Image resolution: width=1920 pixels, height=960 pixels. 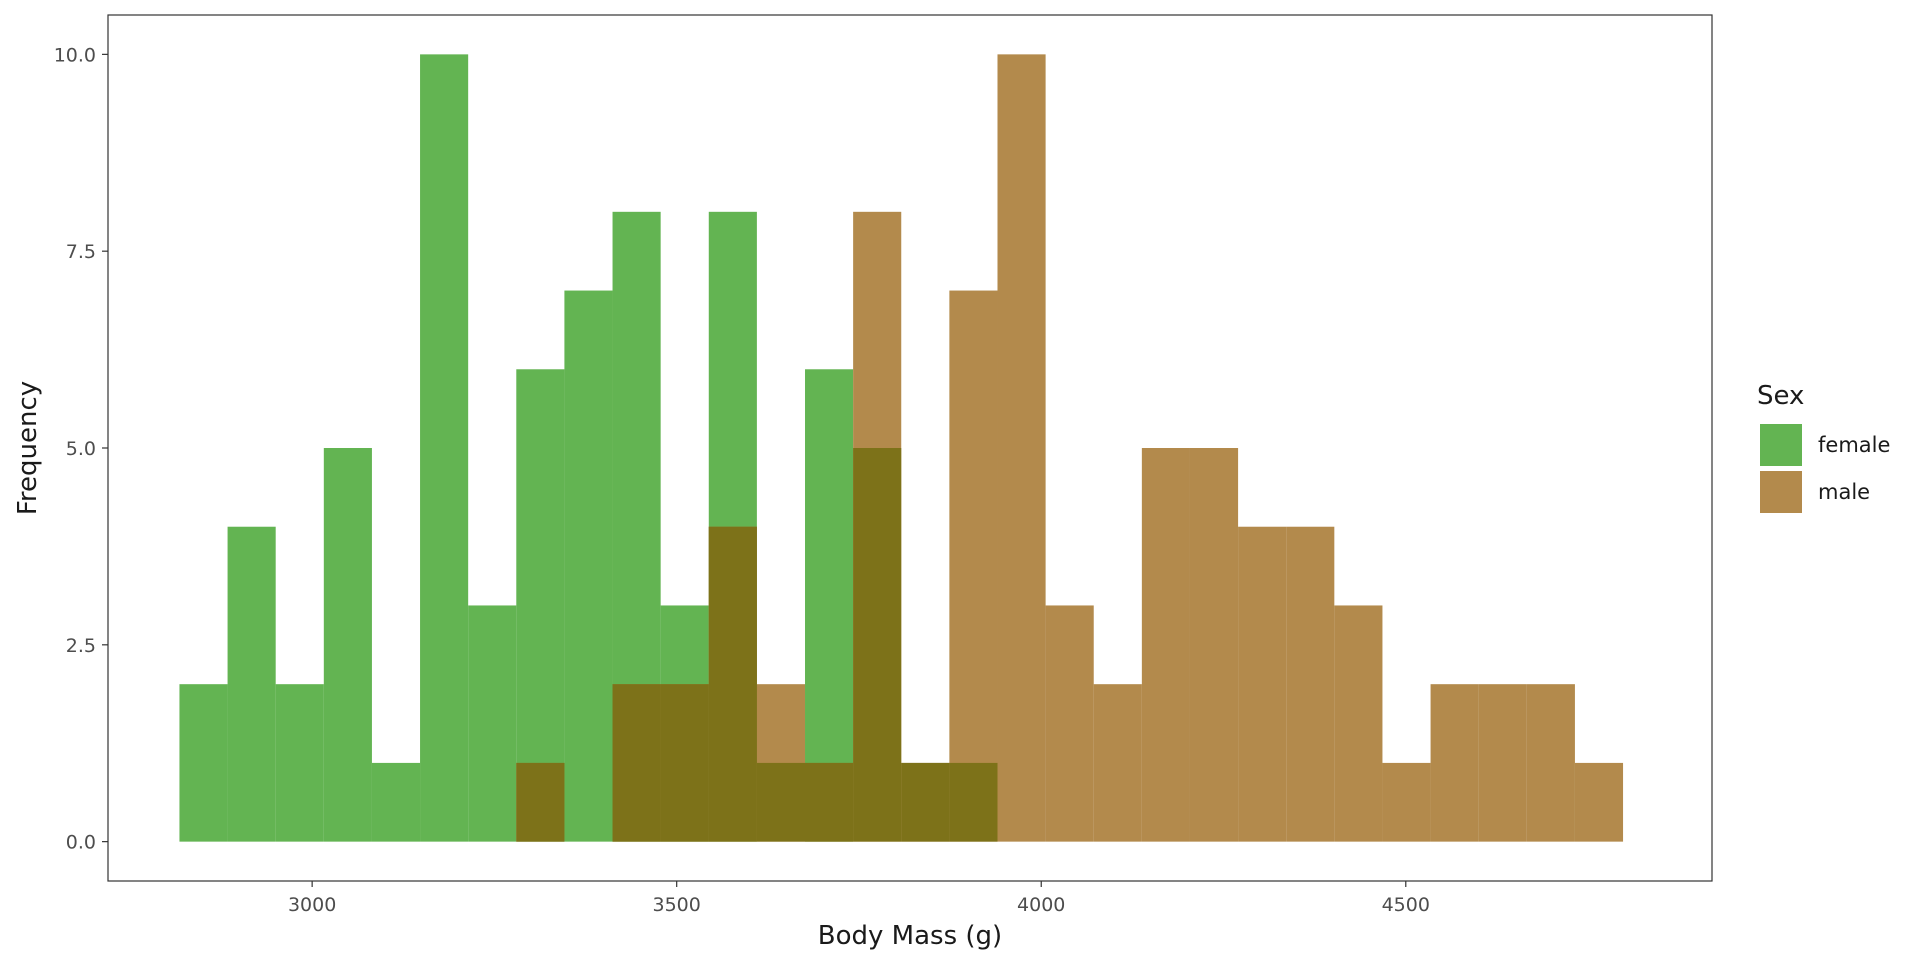 What do you see at coordinates (1781, 492) in the screenshot?
I see `legend-key-male` at bounding box center [1781, 492].